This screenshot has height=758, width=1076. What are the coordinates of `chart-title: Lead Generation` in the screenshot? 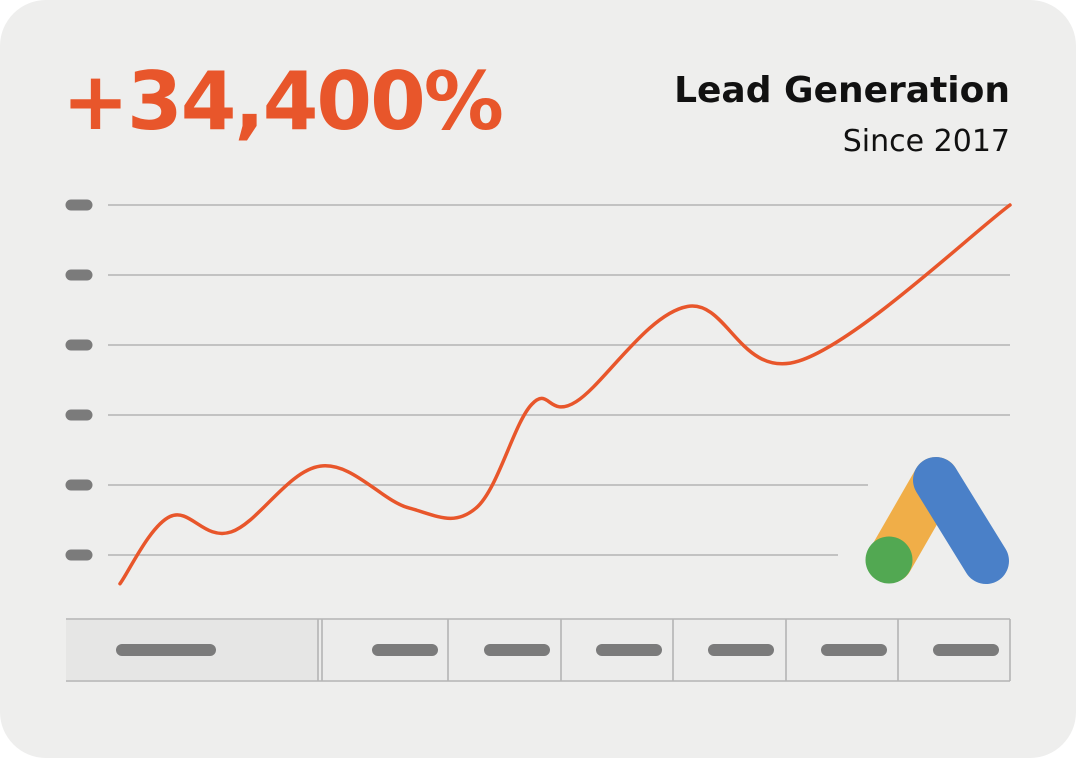 It's located at (842, 90).